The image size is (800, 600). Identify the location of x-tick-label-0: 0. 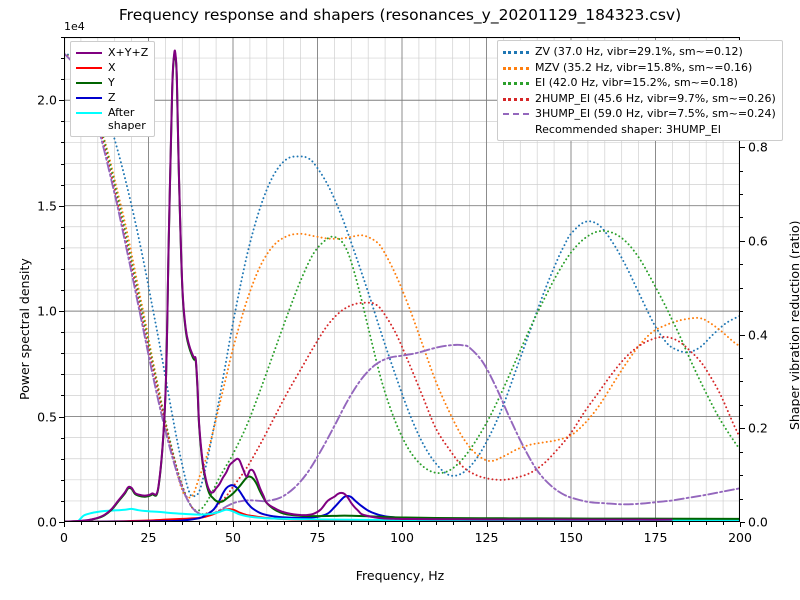
(64, 537).